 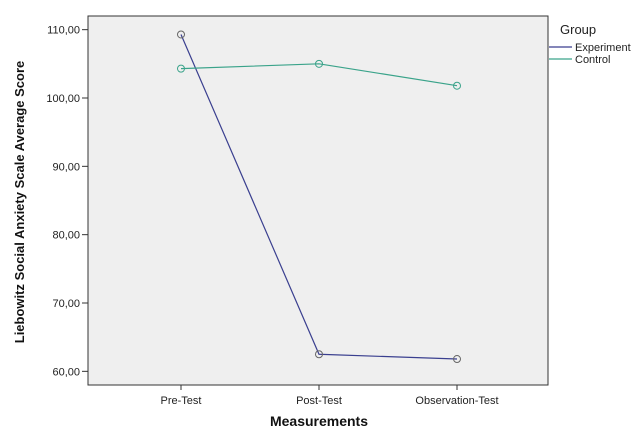 What do you see at coordinates (66, 372) in the screenshot?
I see `y-tick-label: 60,00` at bounding box center [66, 372].